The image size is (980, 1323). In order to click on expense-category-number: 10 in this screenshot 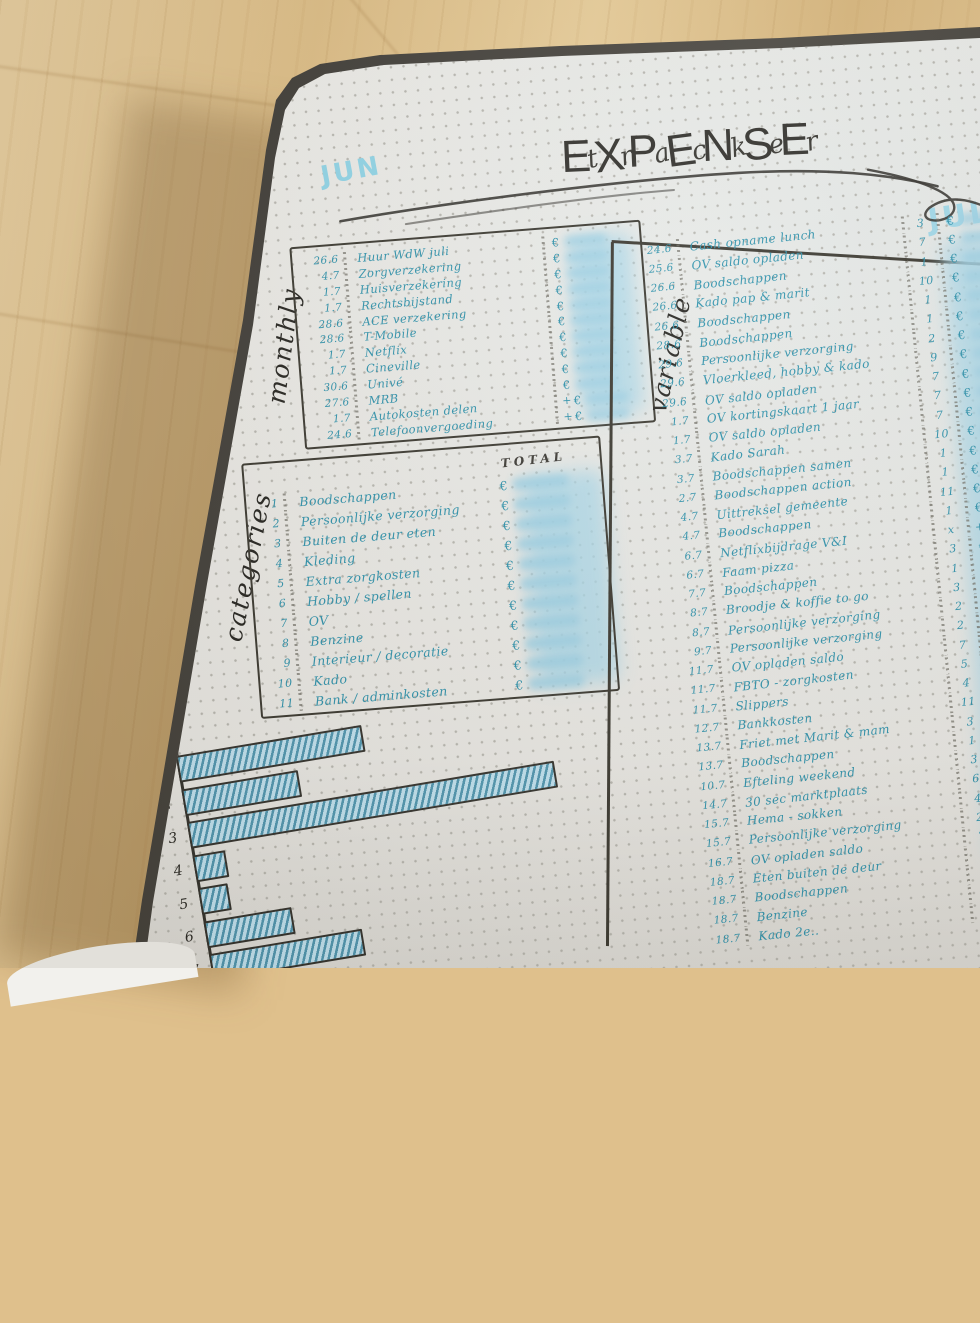, I will do `click(926, 280)`.